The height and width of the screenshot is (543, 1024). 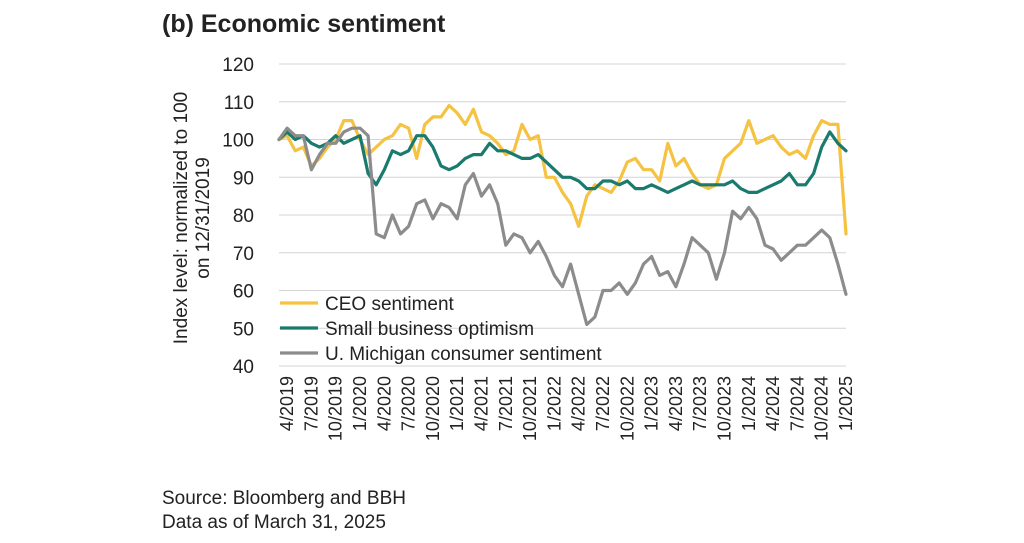 What do you see at coordinates (530, 408) in the screenshot?
I see `x-tick-label: 10/2021` at bounding box center [530, 408].